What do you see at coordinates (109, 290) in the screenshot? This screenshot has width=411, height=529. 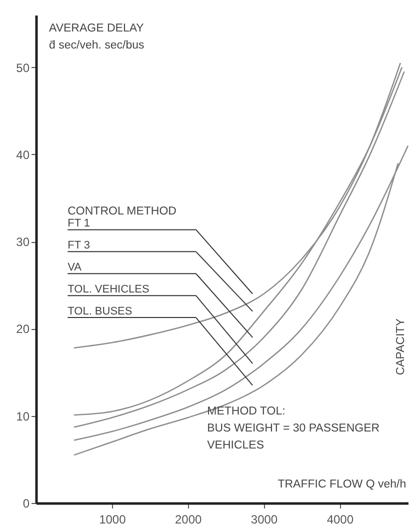 I see `text: TOL. VEHICLES` at bounding box center [109, 290].